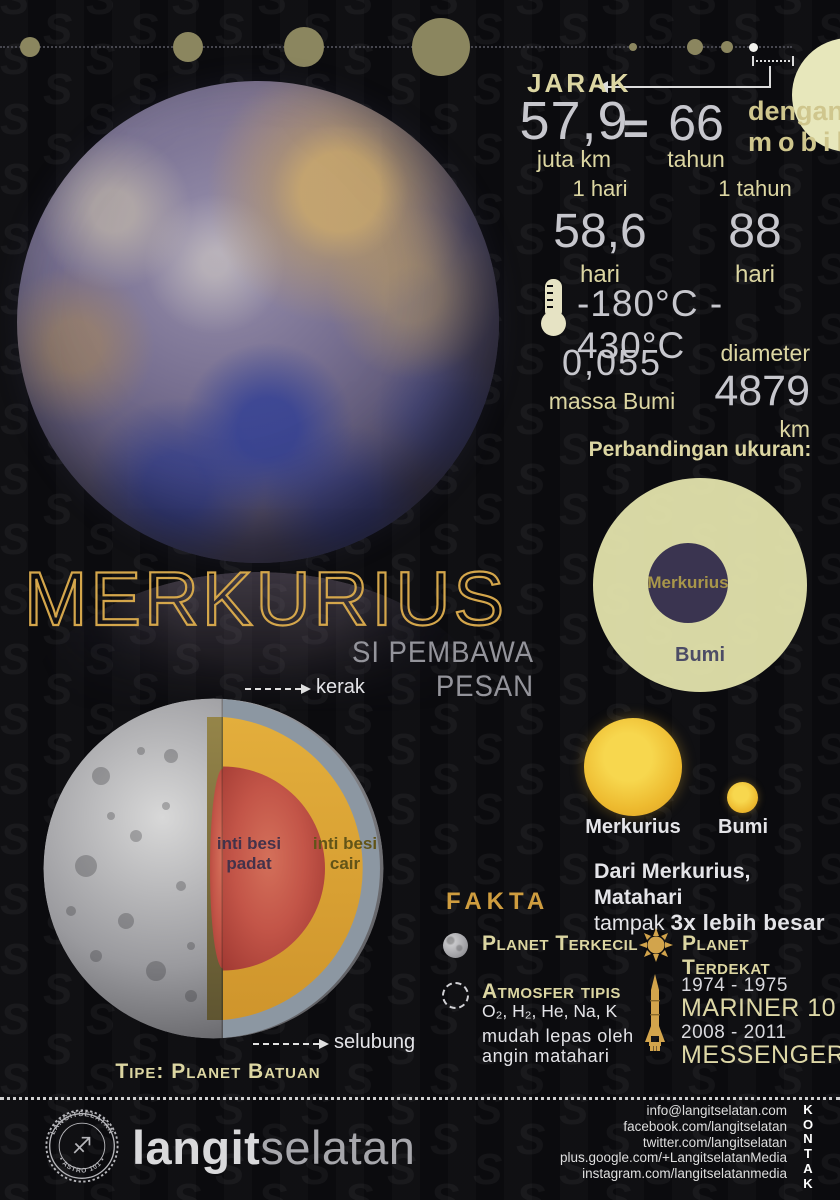 Image resolution: width=840 pixels, height=1200 pixels. Describe the element at coordinates (714, 1142) in the screenshot. I see `contact-twitter-link: twitter.com/langitselatan` at that location.